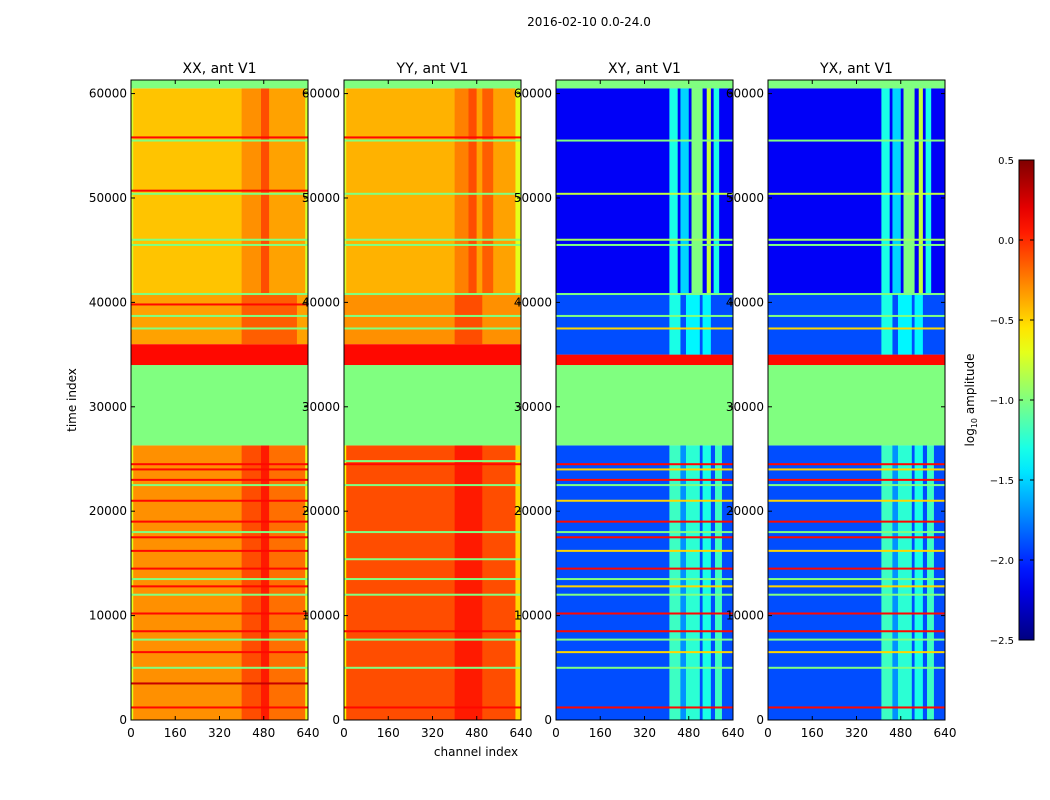  Describe the element at coordinates (745, 511) in the screenshot. I see `y-tick-label: 20000` at that location.